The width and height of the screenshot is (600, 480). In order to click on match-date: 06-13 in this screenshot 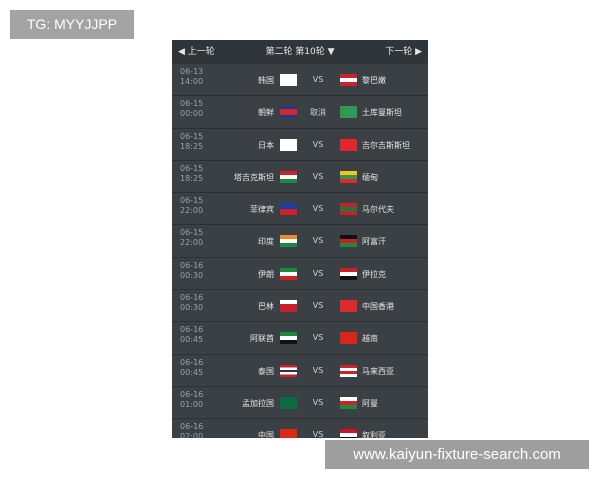, I will do `click(192, 71)`.